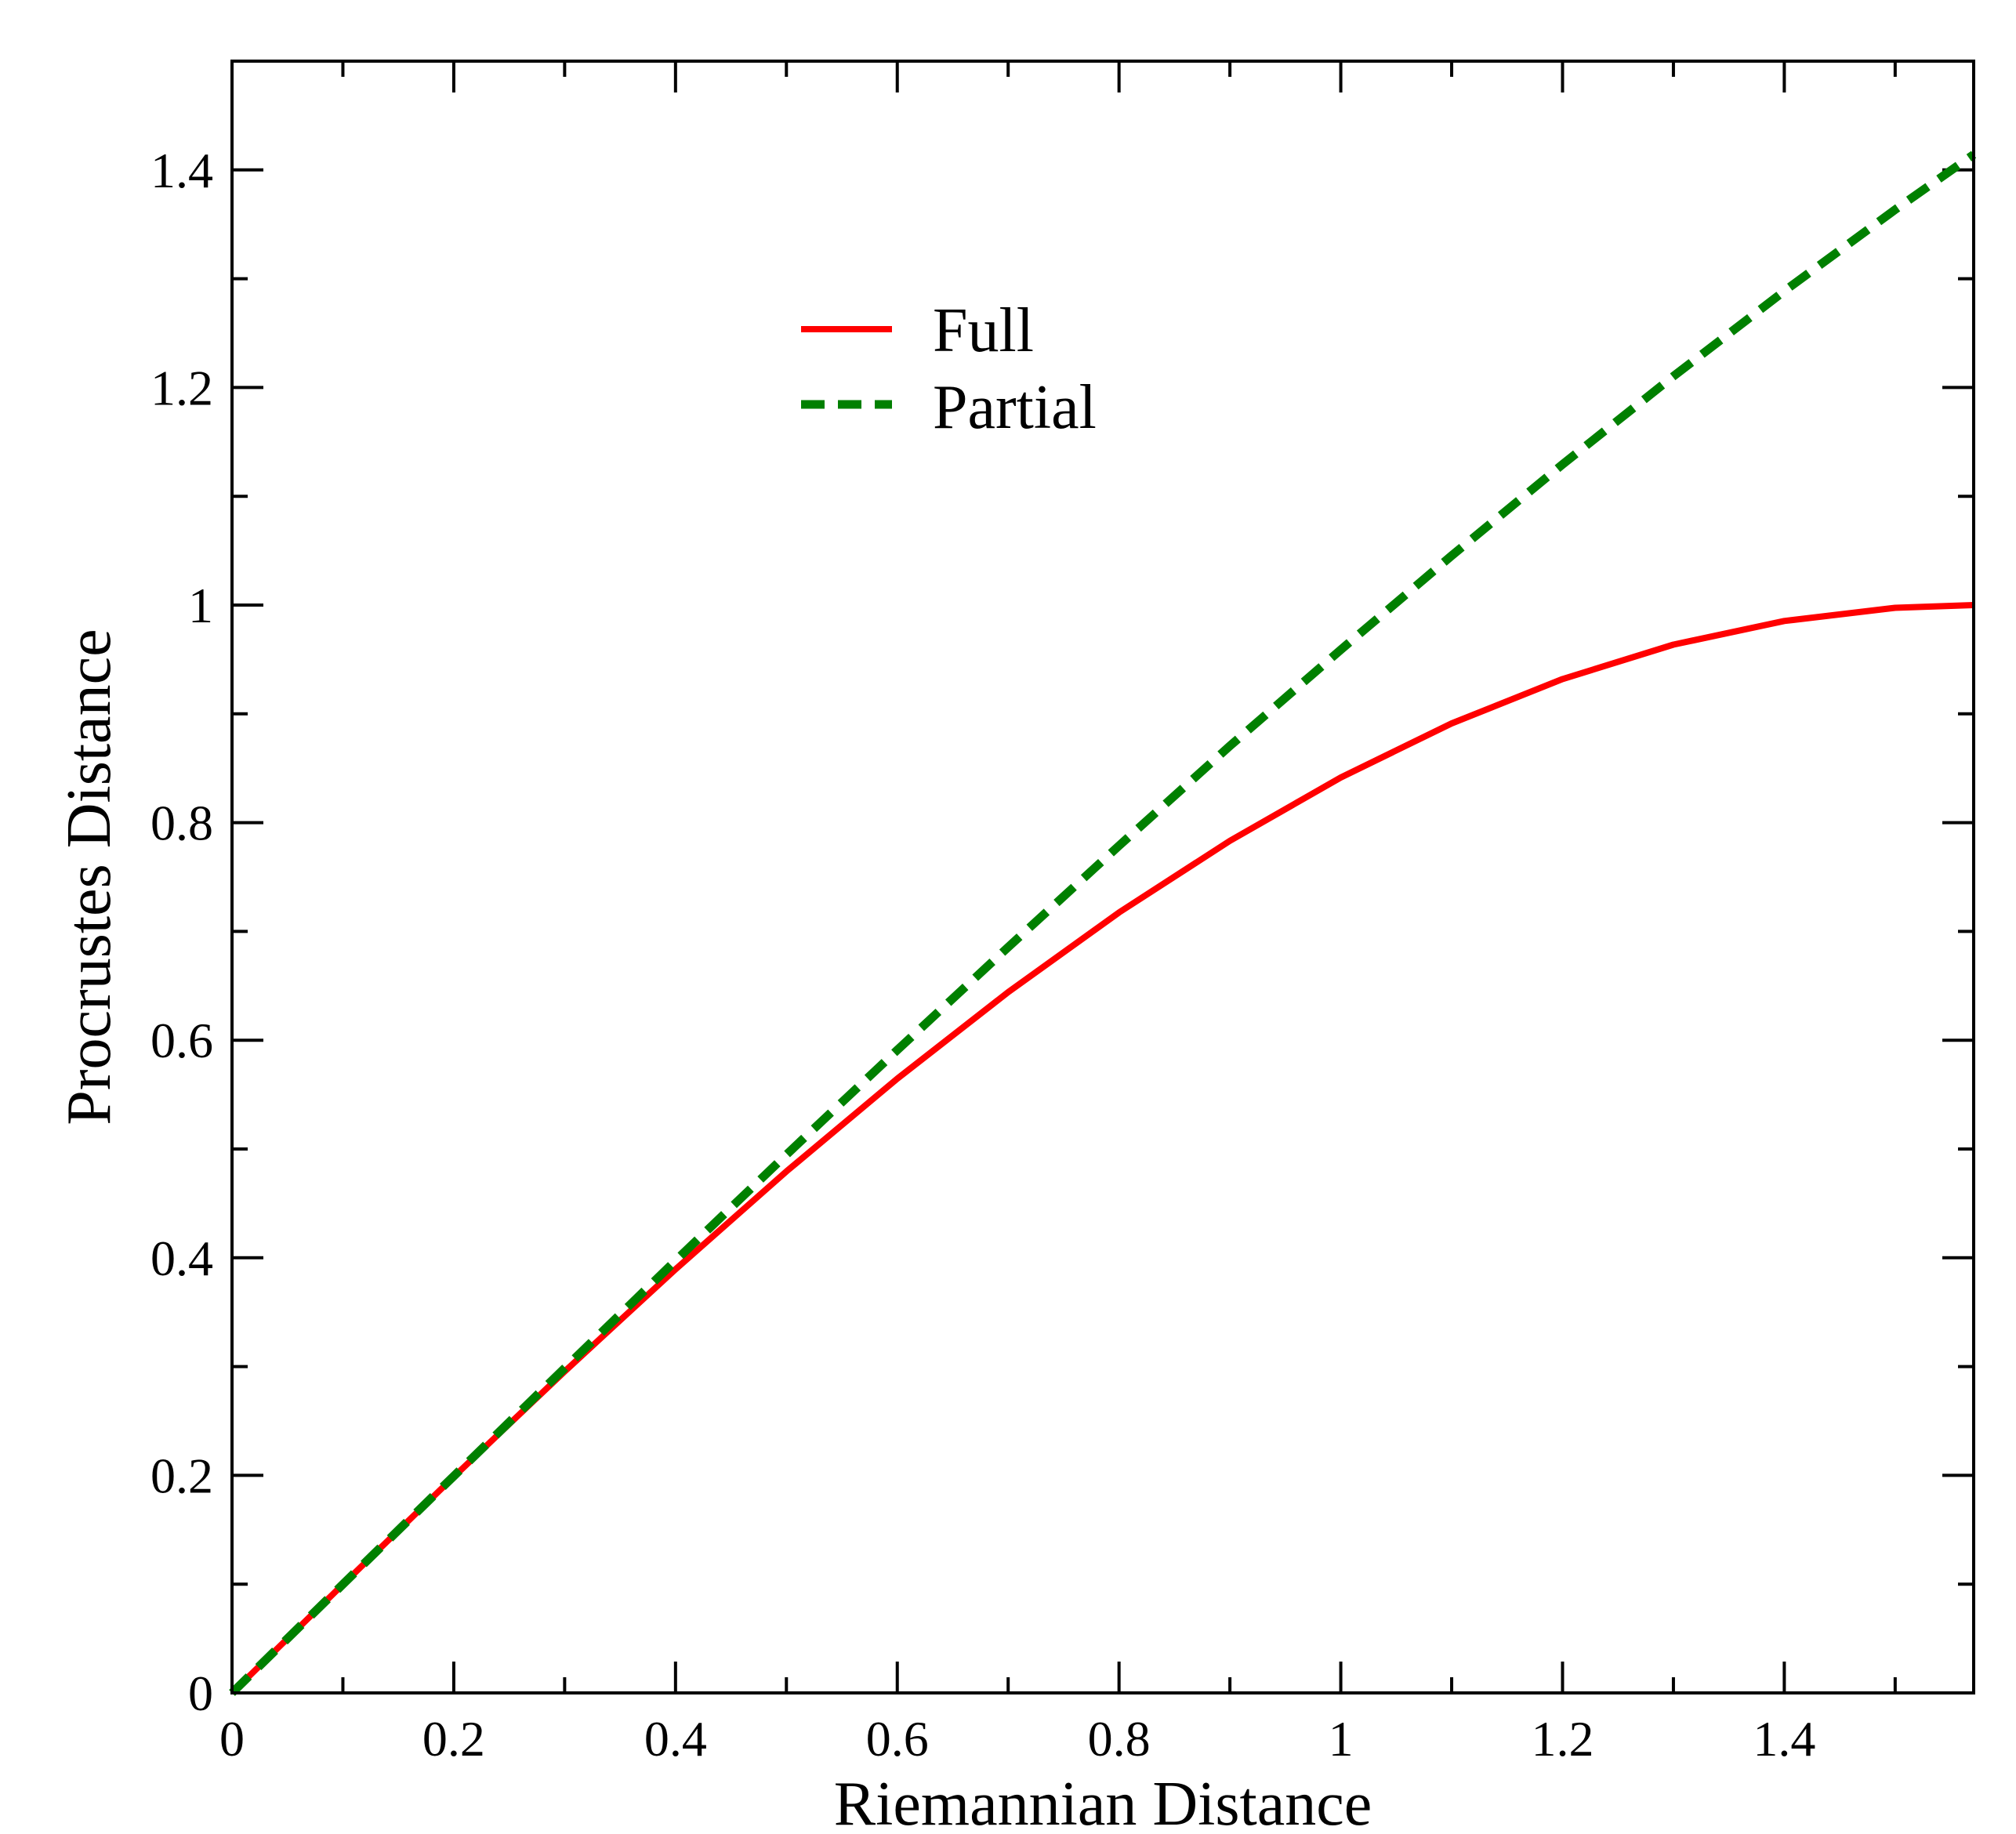  Describe the element at coordinates (1341, 1739) in the screenshot. I see `x-tick-label: 1` at that location.